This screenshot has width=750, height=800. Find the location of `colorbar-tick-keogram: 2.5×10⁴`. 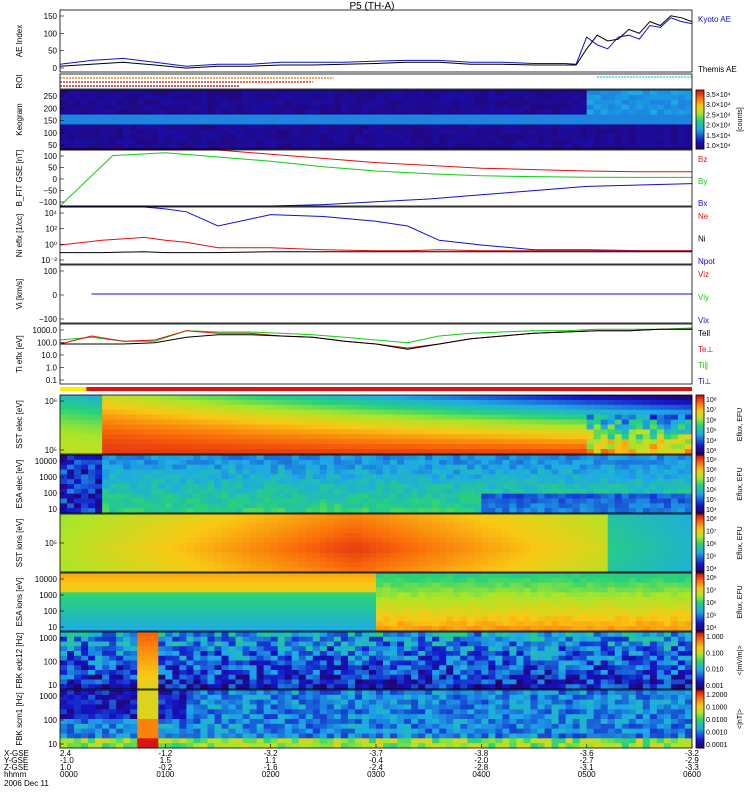

colorbar-tick-keogram: 2.5×10⁴ is located at coordinates (718, 115).